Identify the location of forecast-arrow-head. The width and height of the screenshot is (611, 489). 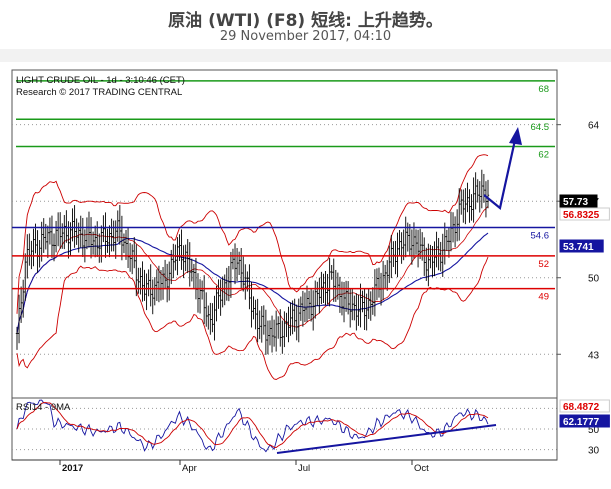
(515, 136).